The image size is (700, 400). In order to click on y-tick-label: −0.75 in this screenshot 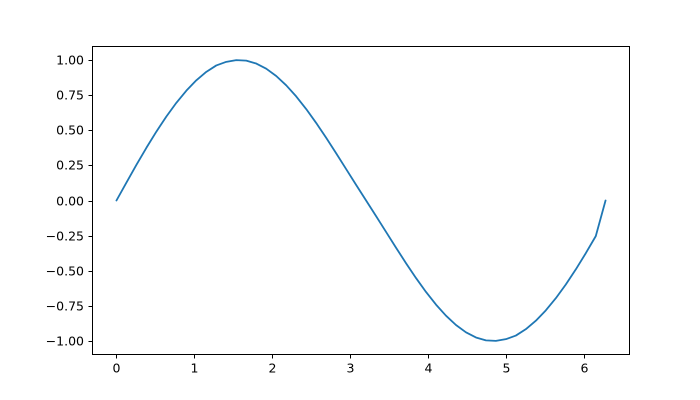, I will do `click(65, 306)`.